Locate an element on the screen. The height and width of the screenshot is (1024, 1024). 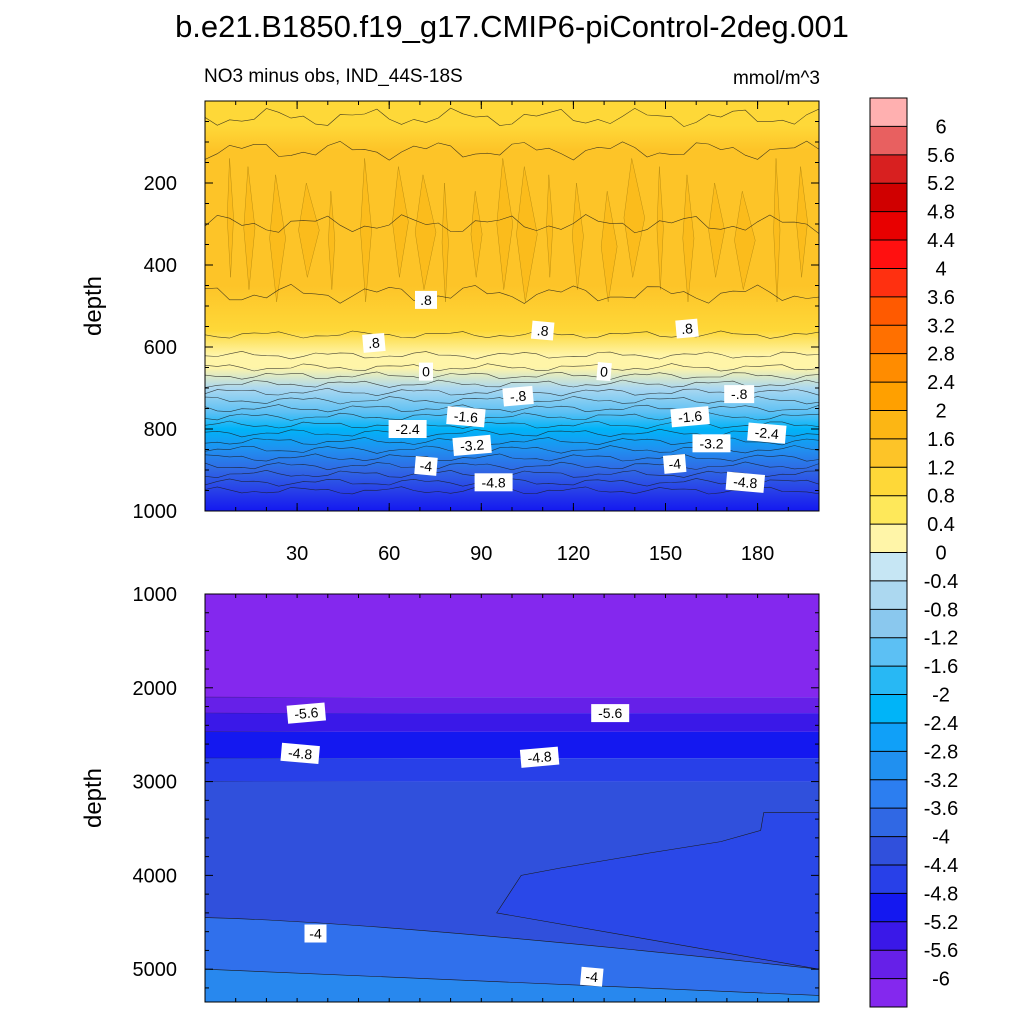
contour-label-text: -.8 is located at coordinates (739, 394).